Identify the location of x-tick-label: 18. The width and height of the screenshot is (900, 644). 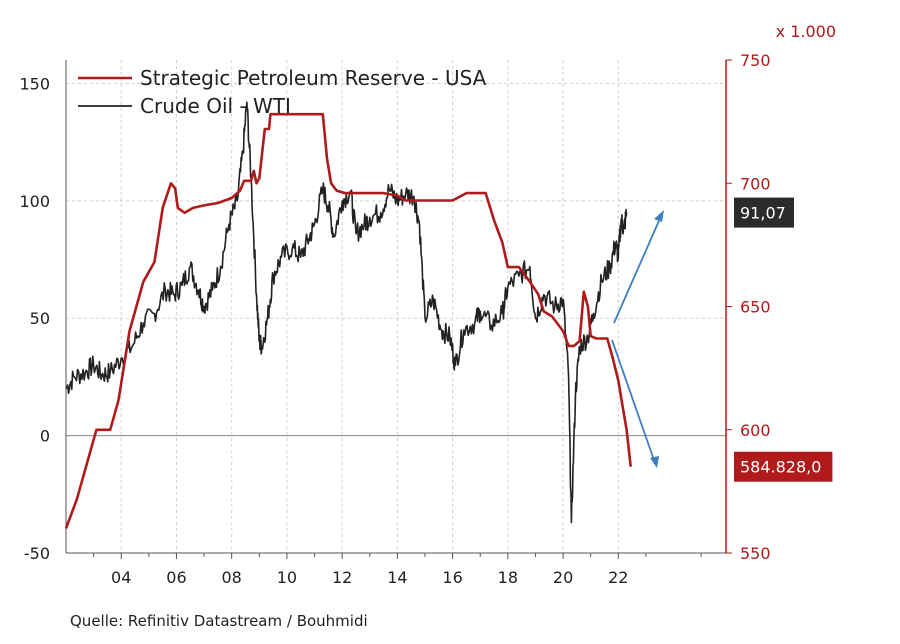
(508, 577).